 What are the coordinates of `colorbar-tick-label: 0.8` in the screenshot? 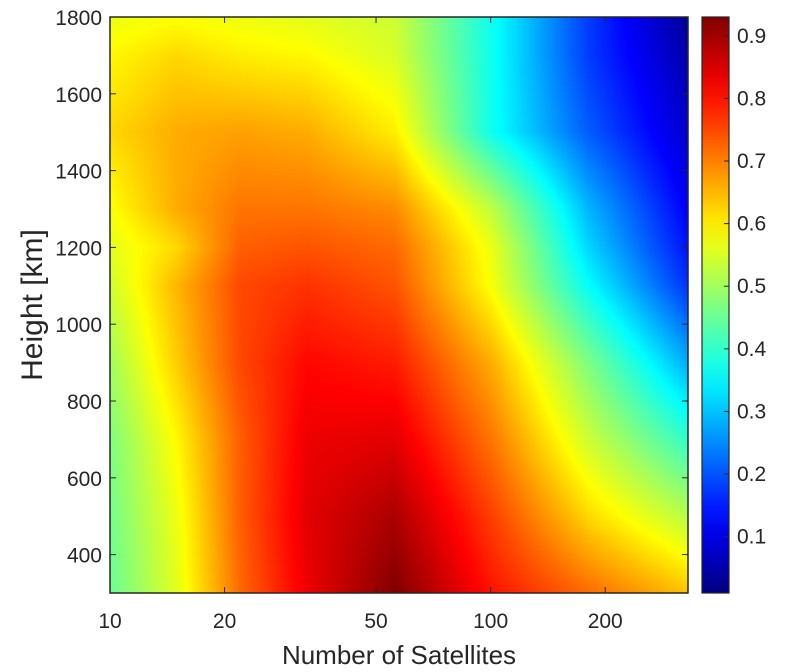 It's located at (751, 98).